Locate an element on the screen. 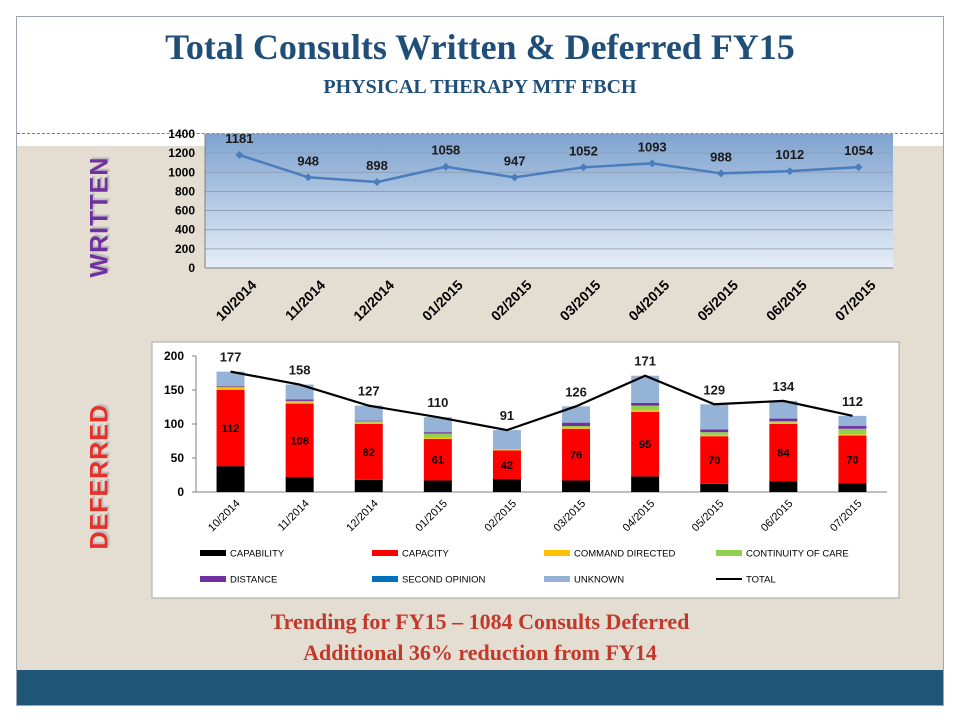 The width and height of the screenshot is (960, 720). written-series-line is located at coordinates (549, 168).